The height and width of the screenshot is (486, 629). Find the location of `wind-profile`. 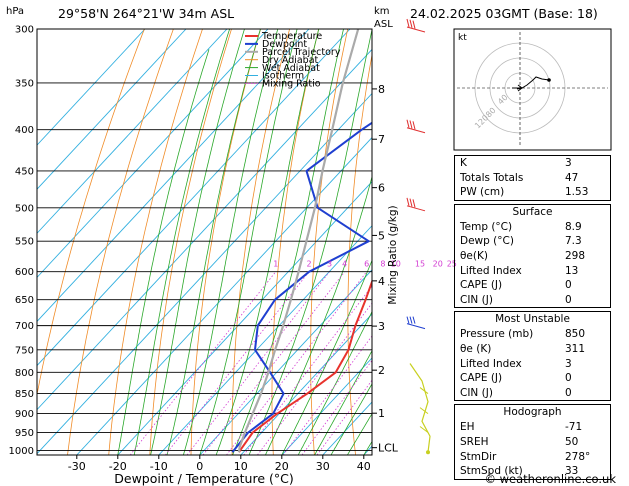

wind-profile is located at coordinates (418, 236).